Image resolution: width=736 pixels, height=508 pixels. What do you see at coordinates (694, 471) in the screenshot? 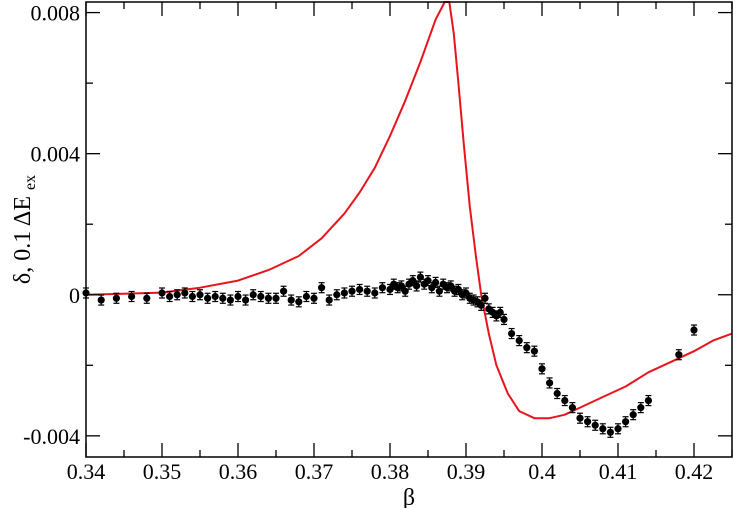
I see `x-tick-label: 0.42` at bounding box center [694, 471].